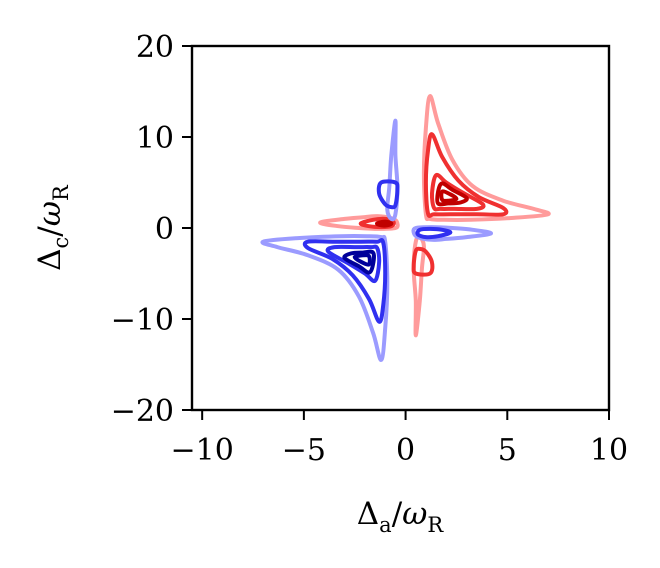 This screenshot has height=568, width=660. What do you see at coordinates (414, 514) in the screenshot?
I see `x-label-denom: ω` at bounding box center [414, 514].